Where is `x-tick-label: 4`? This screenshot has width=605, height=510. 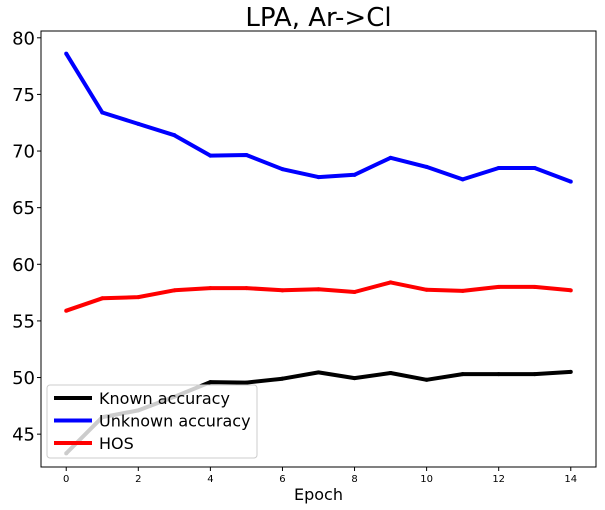 x-tick-label: 4 is located at coordinates (210, 479).